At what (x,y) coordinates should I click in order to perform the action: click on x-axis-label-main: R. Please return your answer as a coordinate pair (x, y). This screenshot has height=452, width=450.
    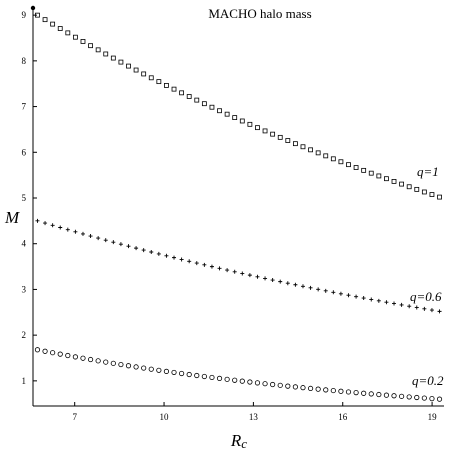
    Looking at the image, I should click on (236, 440).